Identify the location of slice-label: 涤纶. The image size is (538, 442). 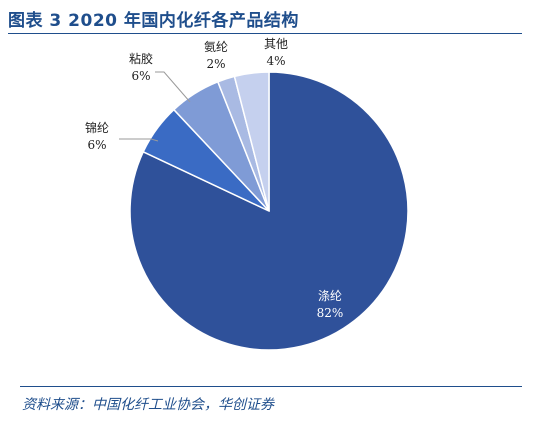
(330, 296).